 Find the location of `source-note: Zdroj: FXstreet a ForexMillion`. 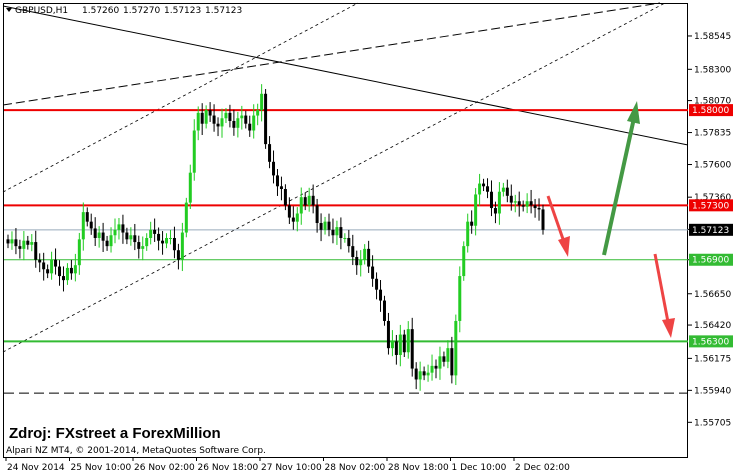

source-note: Zdroj: FXstreet a ForexMillion is located at coordinates (115, 433).